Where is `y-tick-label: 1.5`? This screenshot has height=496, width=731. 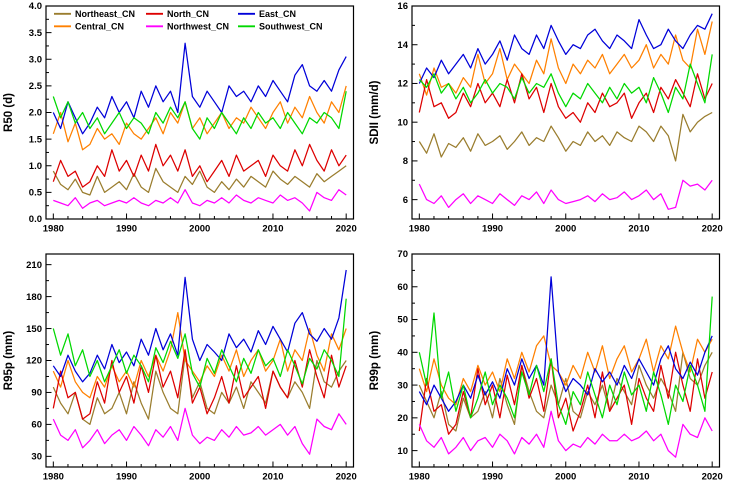
y-tick-label: 1.5 is located at coordinates (36, 139).